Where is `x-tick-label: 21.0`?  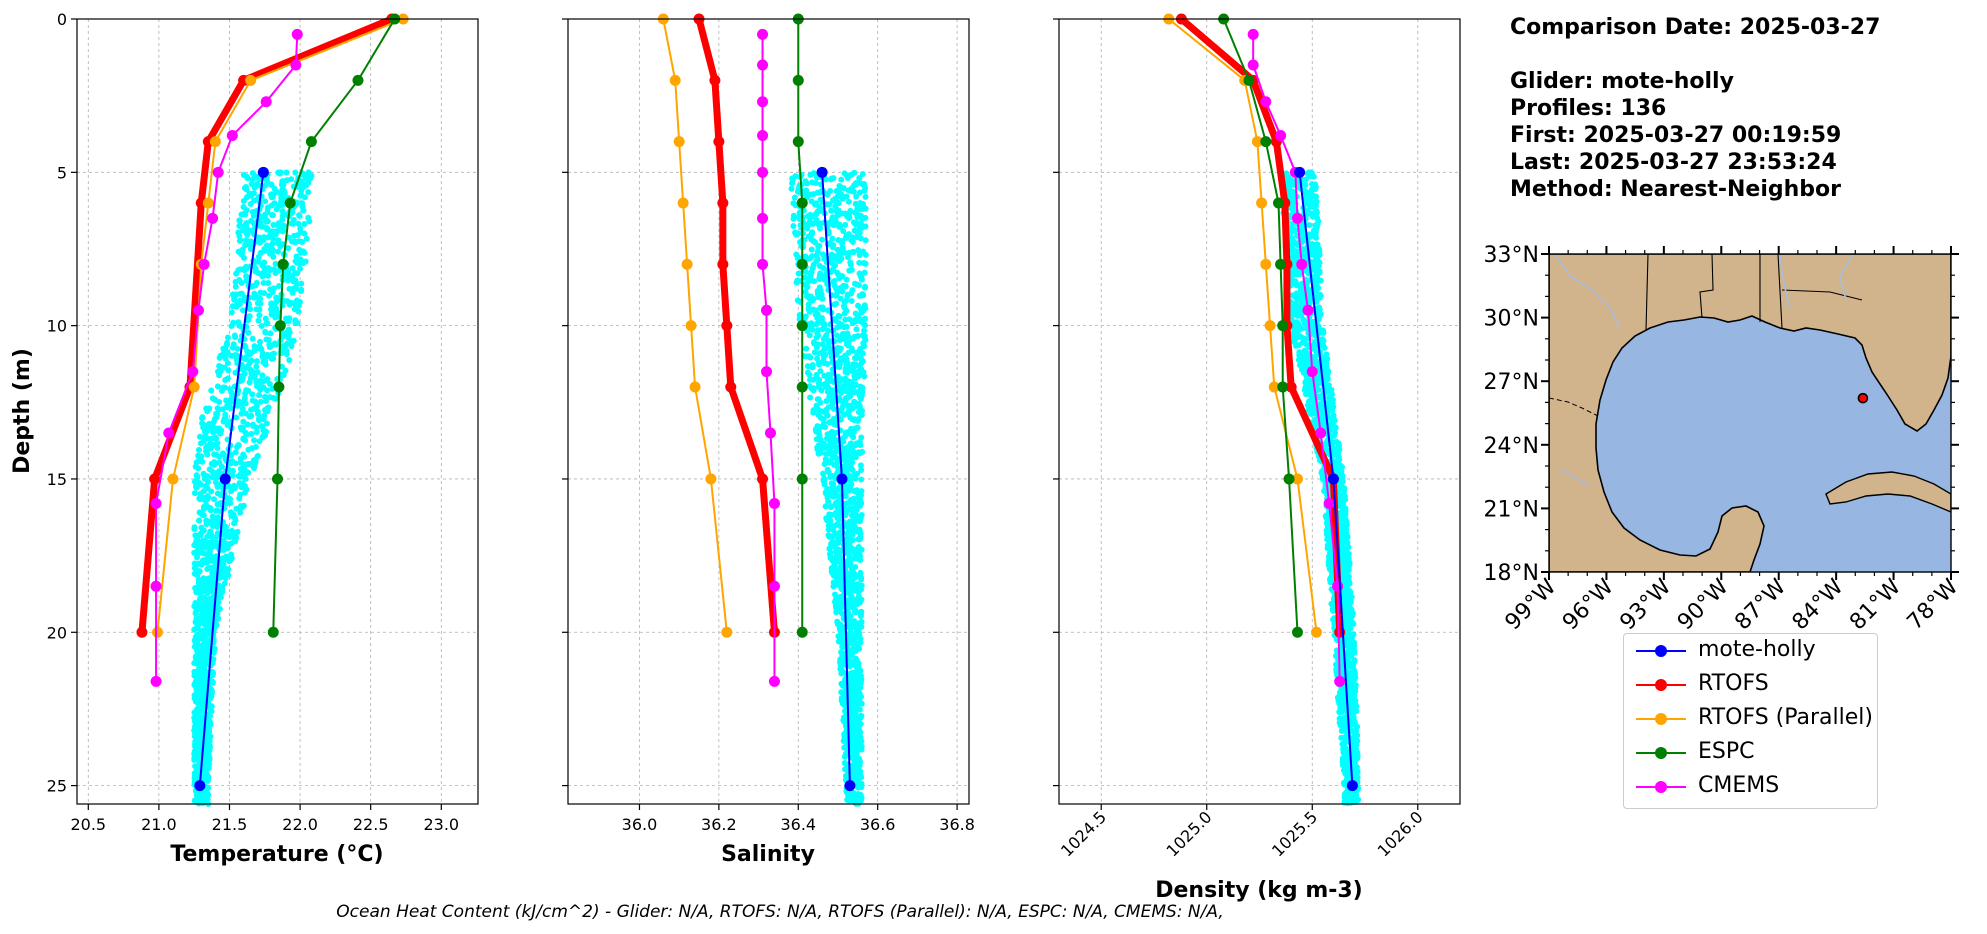 x-tick-label: 21.0 is located at coordinates (159, 824).